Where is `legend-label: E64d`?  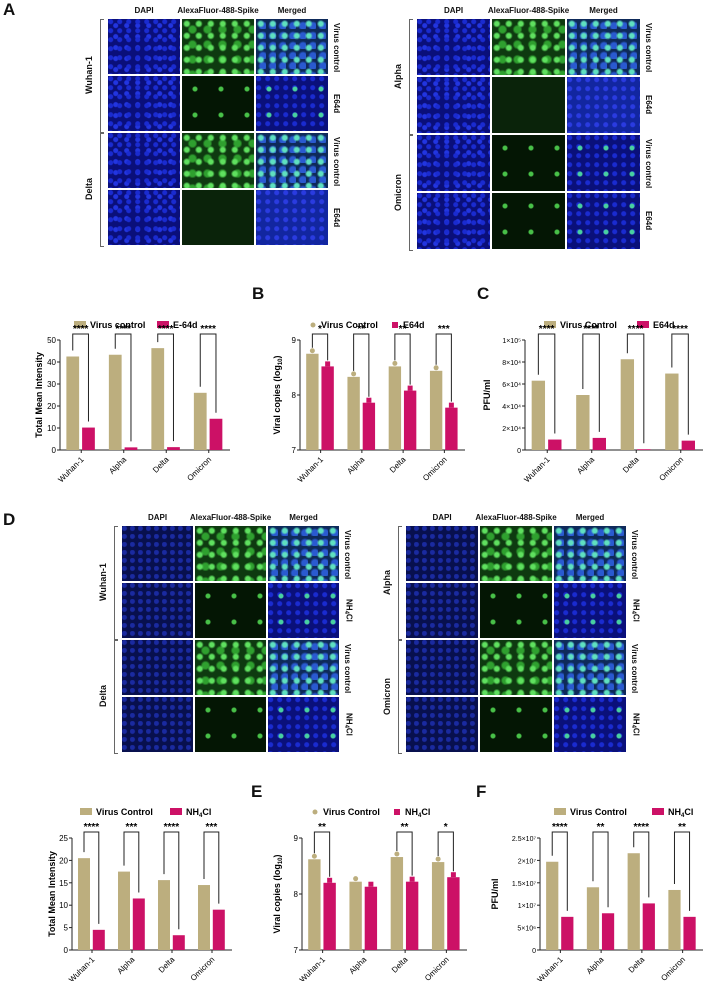
legend-label: E64d is located at coordinates (664, 325).